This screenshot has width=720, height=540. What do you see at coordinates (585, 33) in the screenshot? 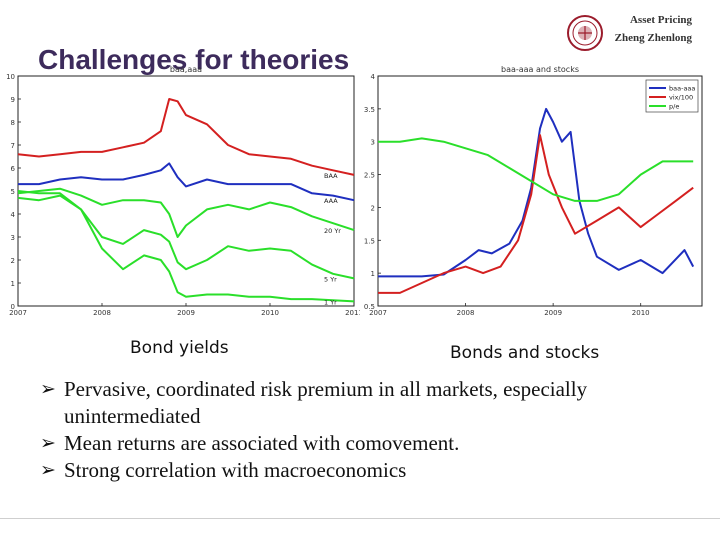
I see `university-seal-icon` at bounding box center [585, 33].